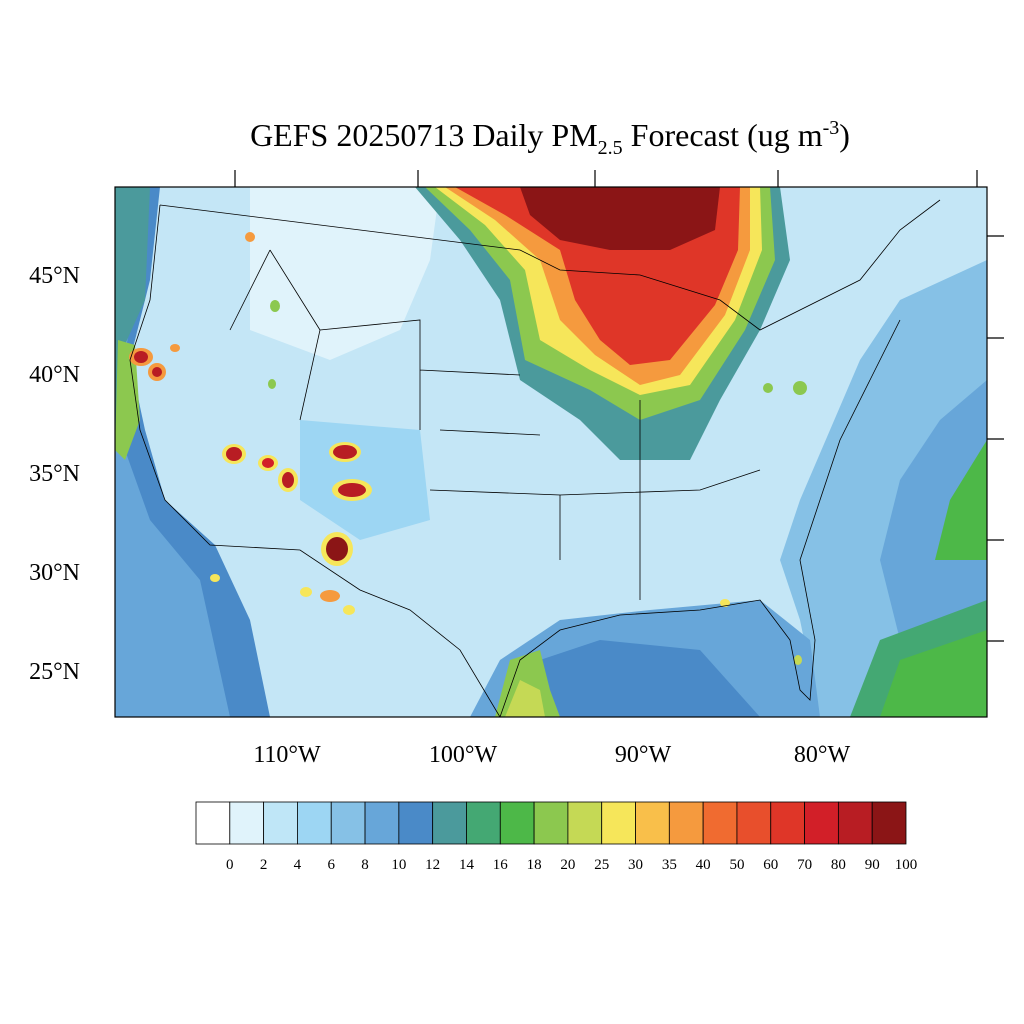 The image size is (1024, 1024). What do you see at coordinates (264, 865) in the screenshot?
I see `colorbar-label: 2` at bounding box center [264, 865].